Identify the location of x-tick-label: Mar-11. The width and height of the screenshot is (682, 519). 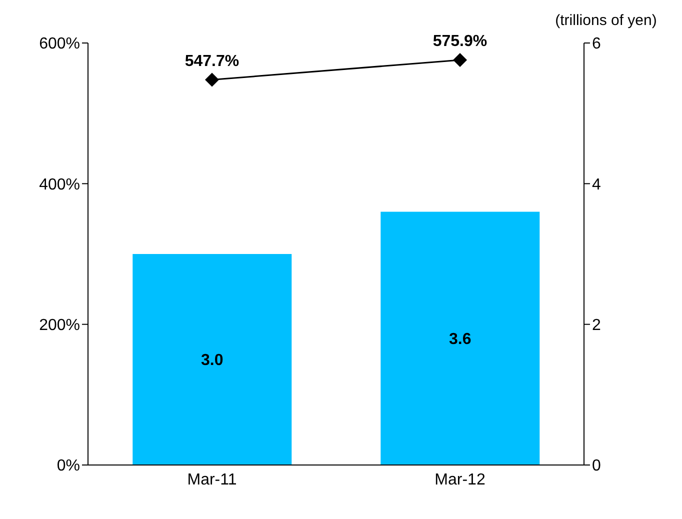
(212, 479).